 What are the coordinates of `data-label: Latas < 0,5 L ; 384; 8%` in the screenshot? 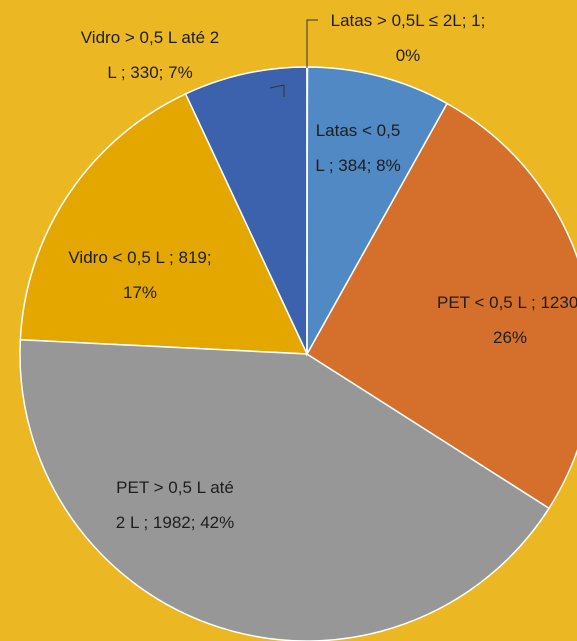 It's located at (358, 148).